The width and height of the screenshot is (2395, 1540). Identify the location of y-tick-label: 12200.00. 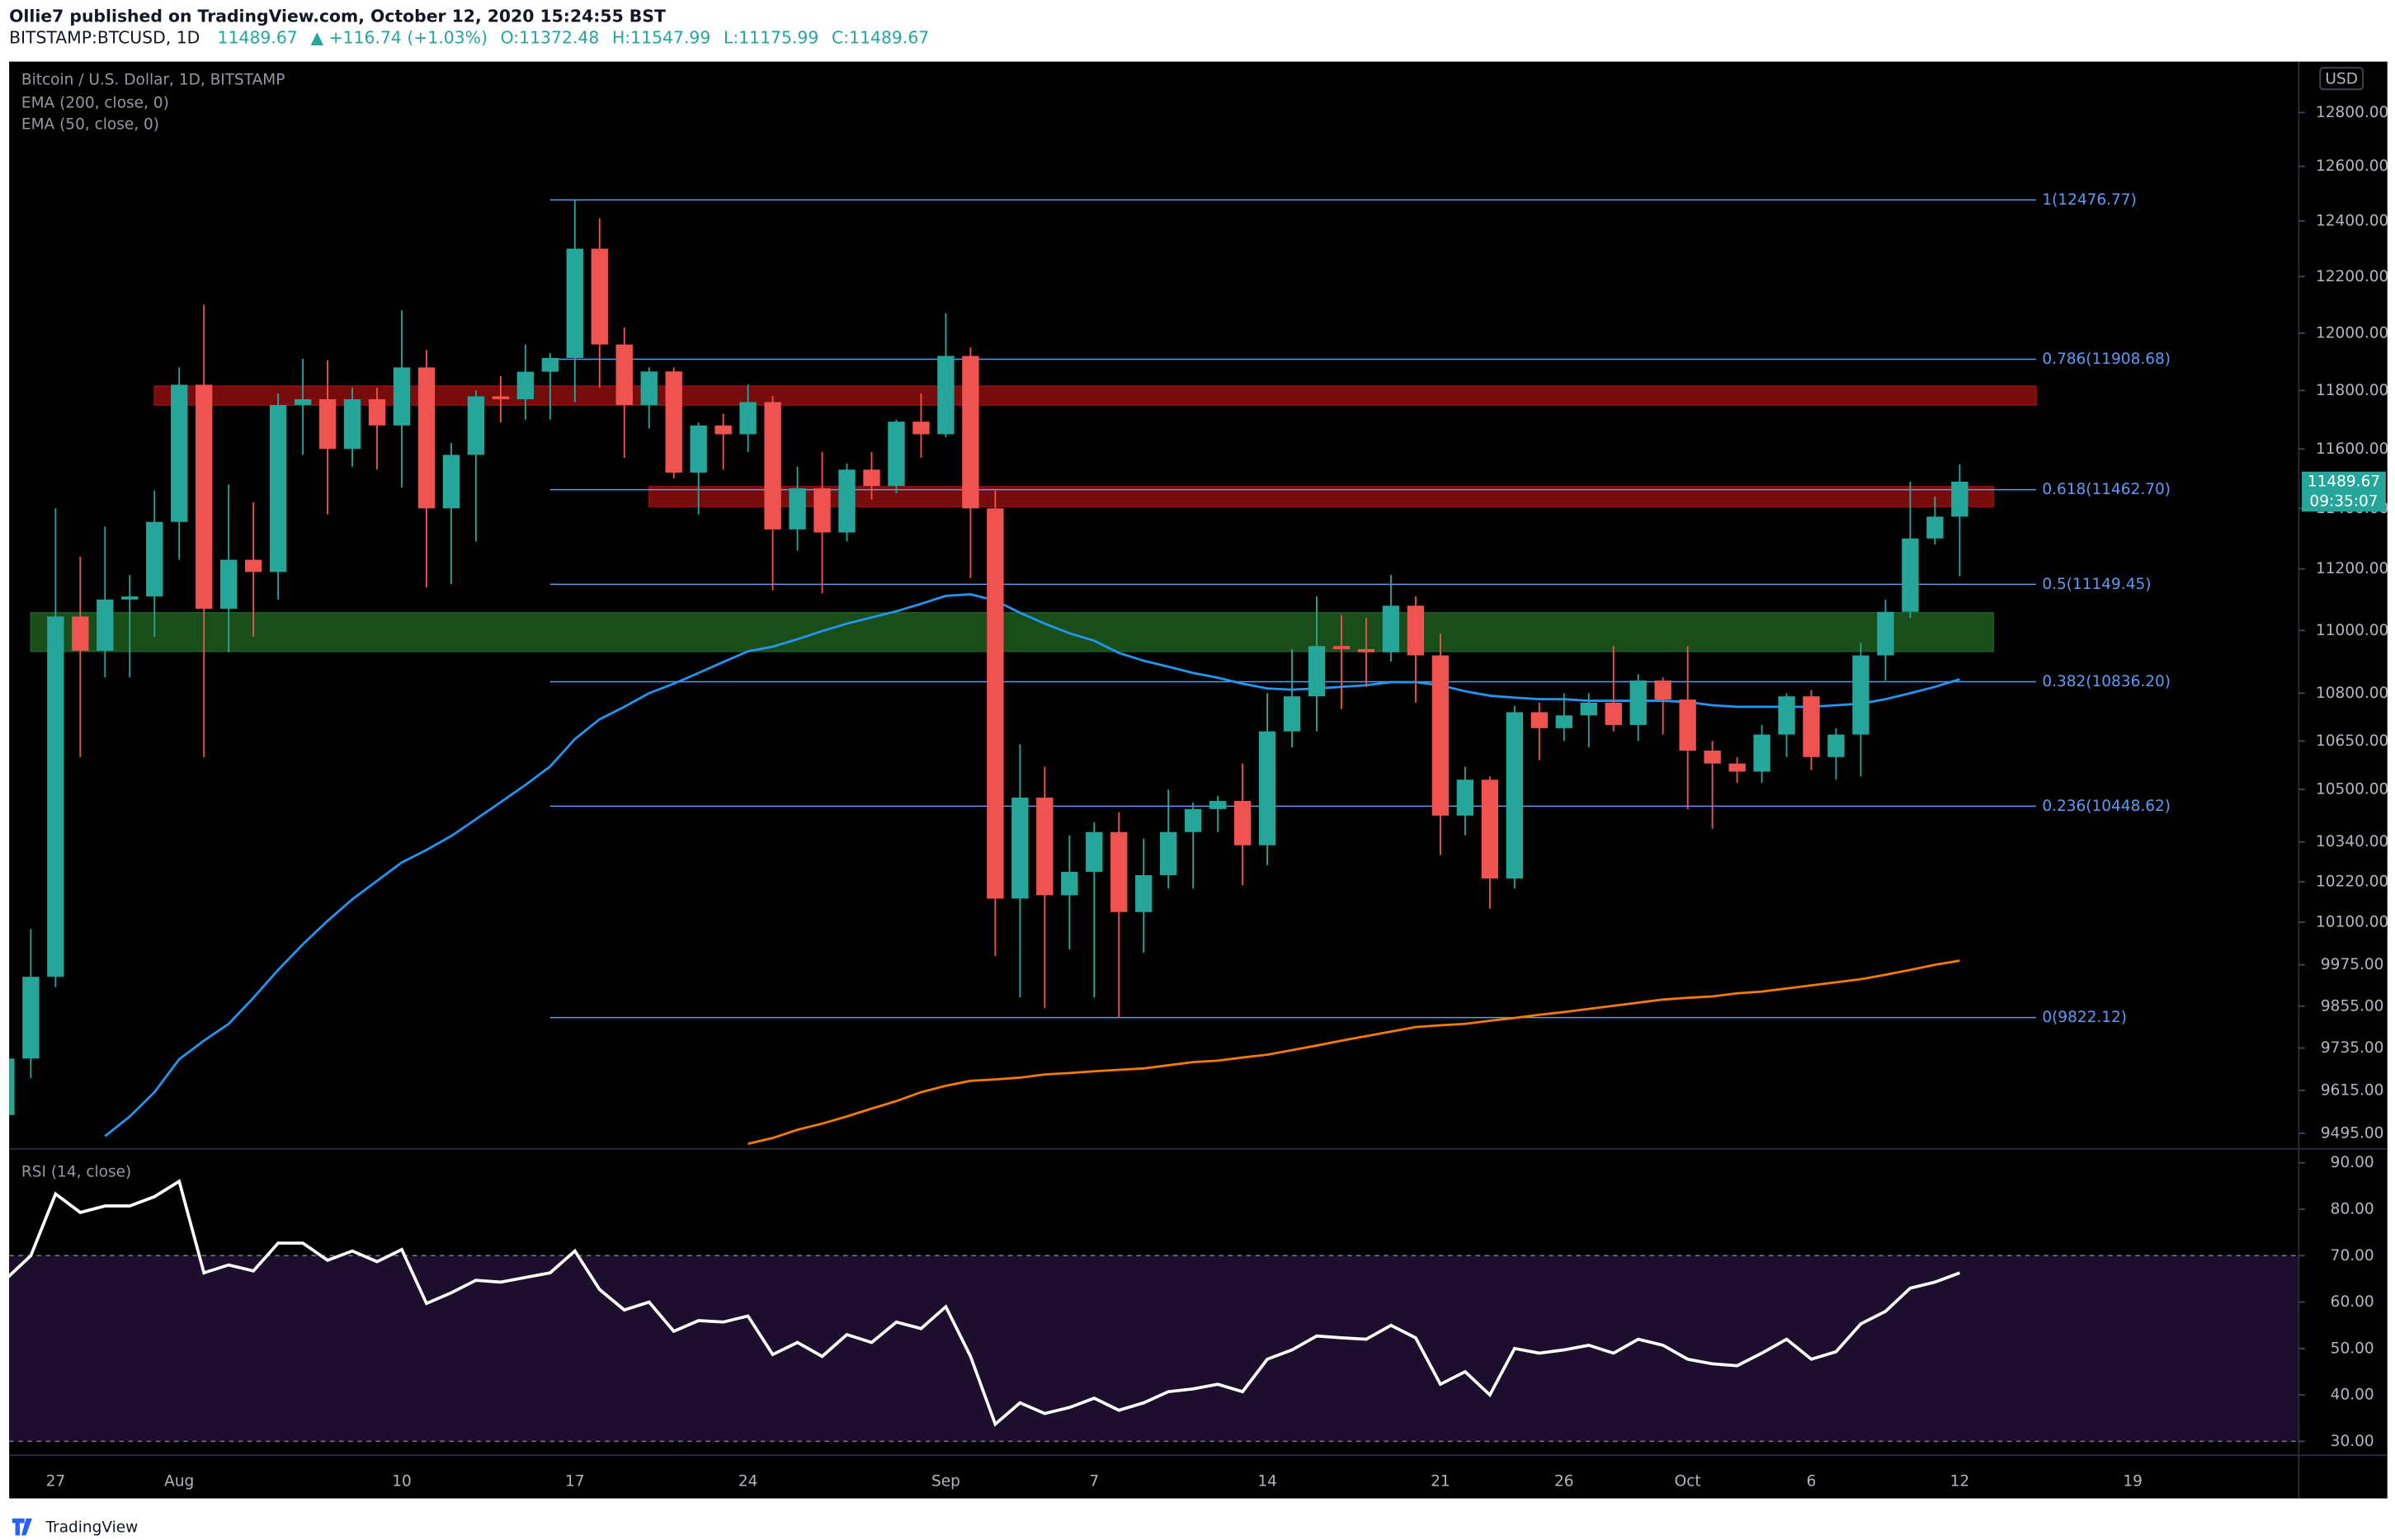
(2352, 276).